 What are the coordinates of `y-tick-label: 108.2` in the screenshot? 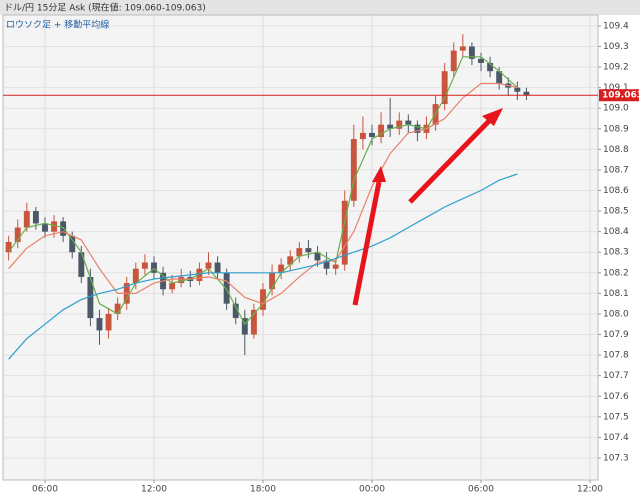 It's located at (616, 273).